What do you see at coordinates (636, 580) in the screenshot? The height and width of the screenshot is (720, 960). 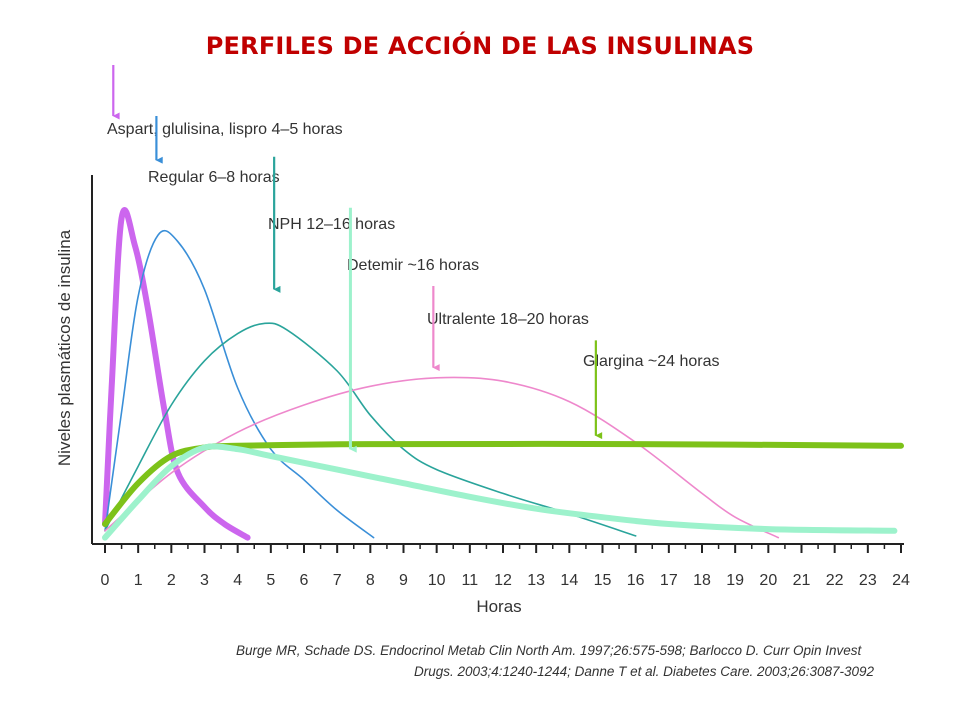 I see `x-tick-label: 16` at bounding box center [636, 580].